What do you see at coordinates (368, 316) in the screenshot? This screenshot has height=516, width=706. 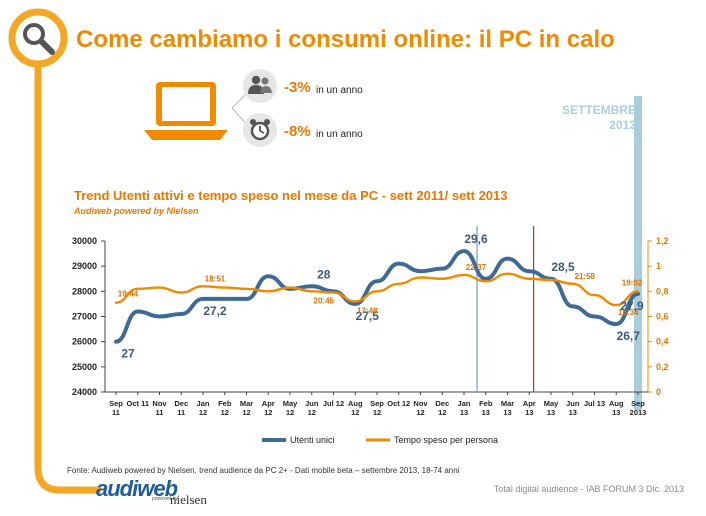 I see `data-label: 27,5` at bounding box center [368, 316].